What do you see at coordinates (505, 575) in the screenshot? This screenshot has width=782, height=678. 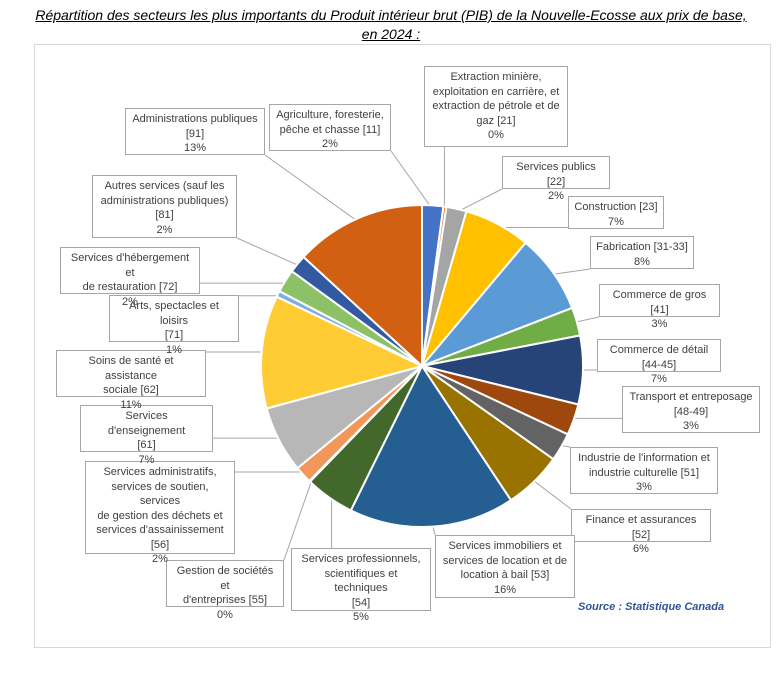 I see `data-label-text: location à bail [53]` at bounding box center [505, 575].